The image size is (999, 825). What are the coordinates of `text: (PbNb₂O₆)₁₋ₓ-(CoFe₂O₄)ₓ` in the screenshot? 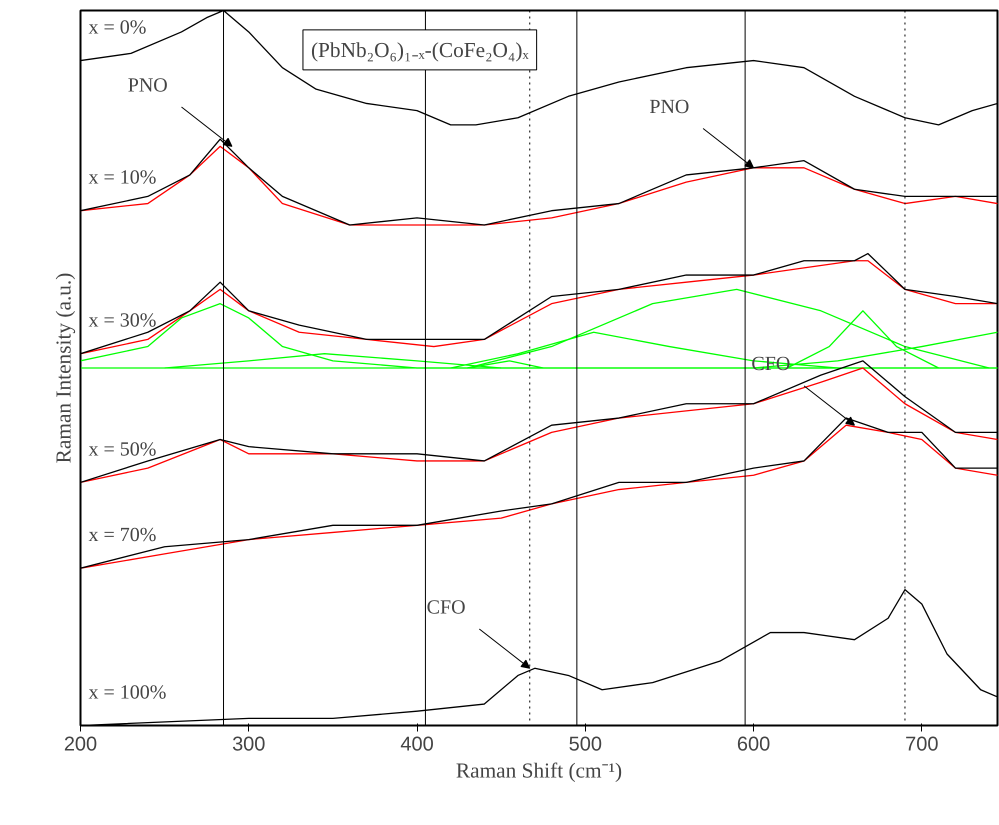 It's located at (420, 50).